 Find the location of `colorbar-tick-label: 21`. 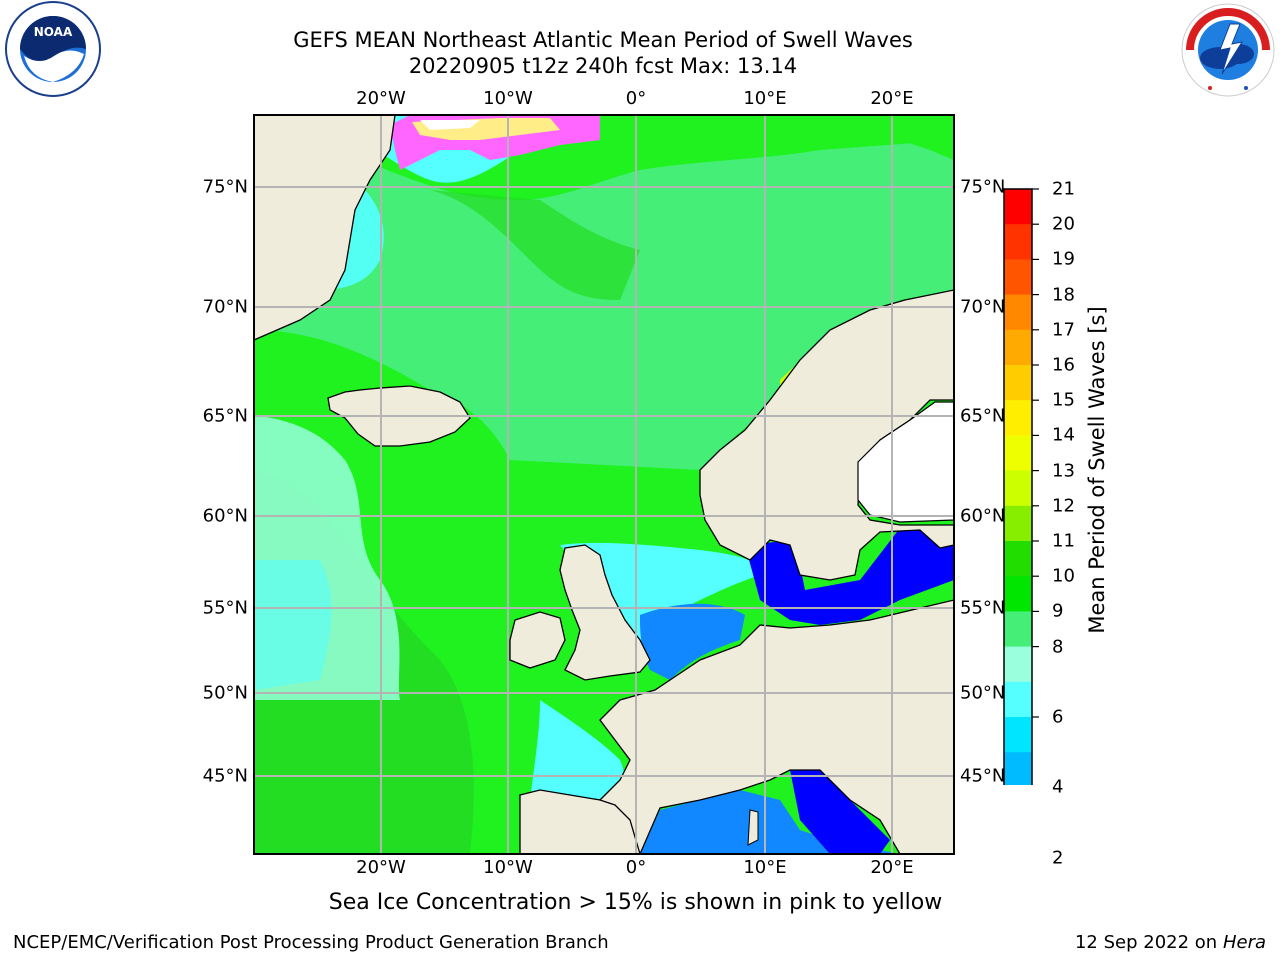

colorbar-tick-label: 21 is located at coordinates (1063, 189).